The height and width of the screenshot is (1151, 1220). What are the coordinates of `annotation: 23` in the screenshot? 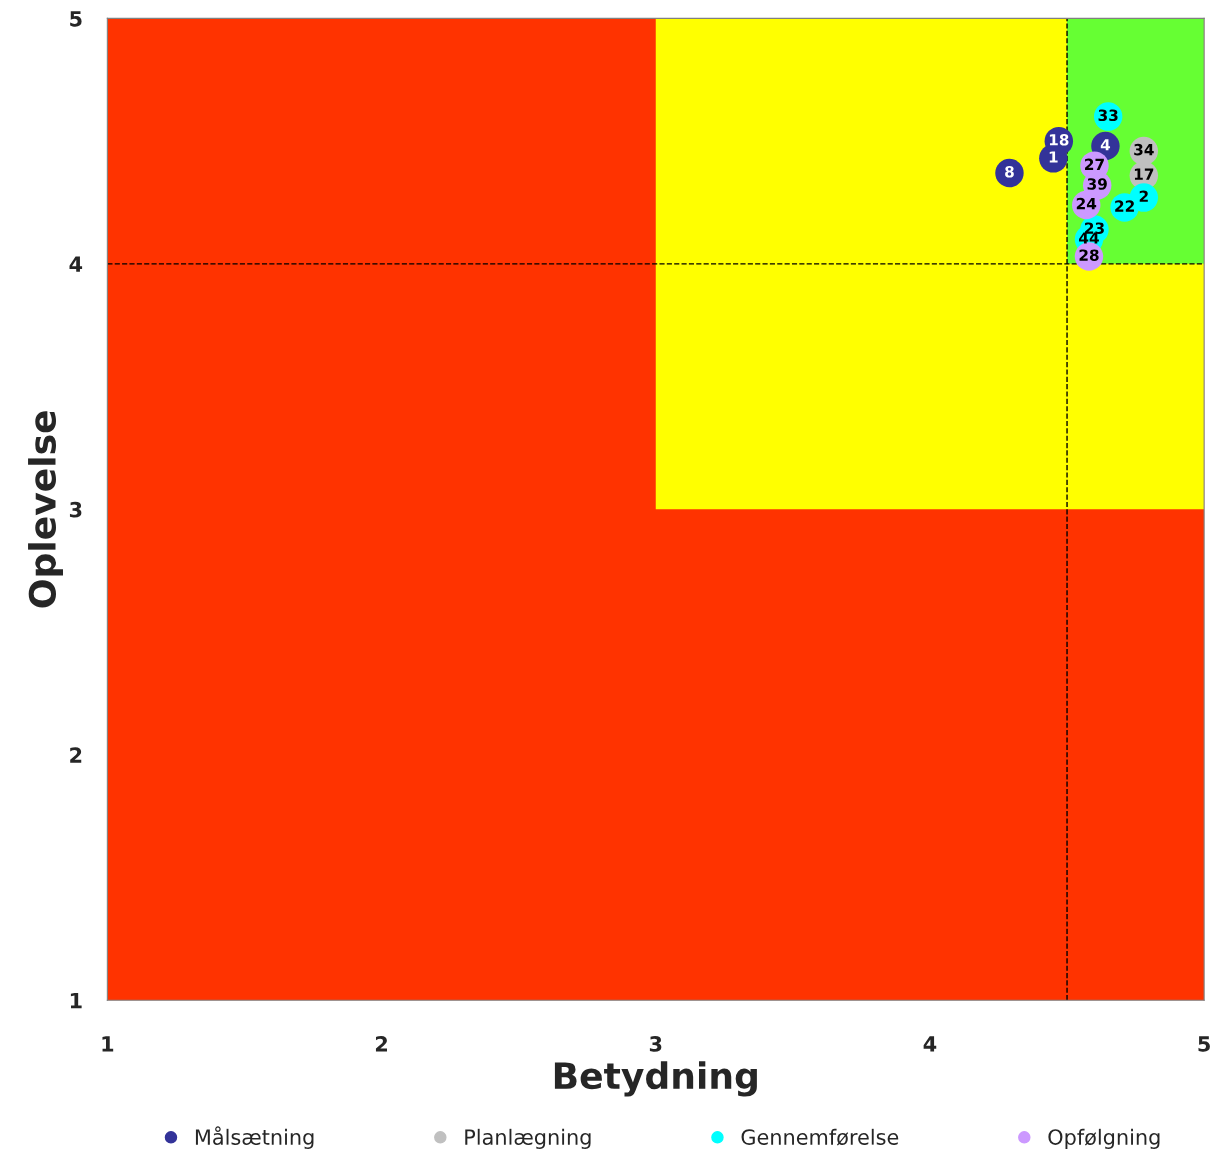 It's located at (1094, 228).